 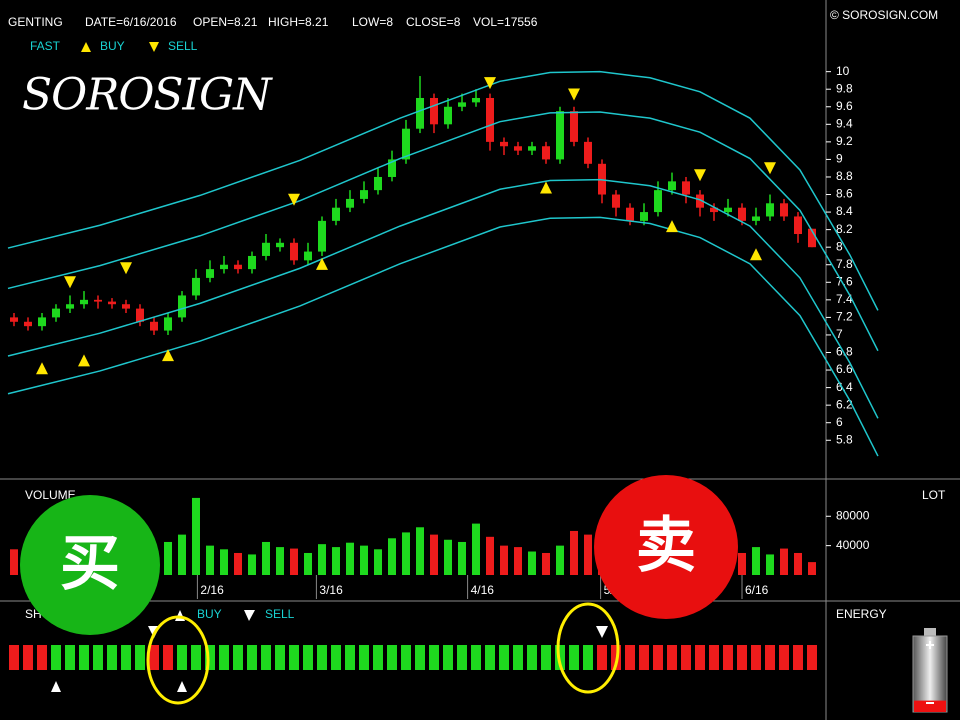 I want to click on y-tick-label: 8.2, so click(x=844, y=229).